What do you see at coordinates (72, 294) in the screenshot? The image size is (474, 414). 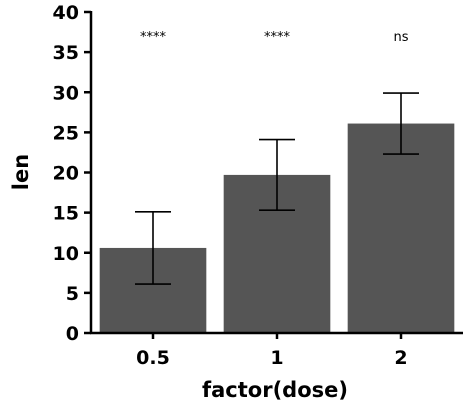 I see `y-tick-label-5: 5` at bounding box center [72, 294].